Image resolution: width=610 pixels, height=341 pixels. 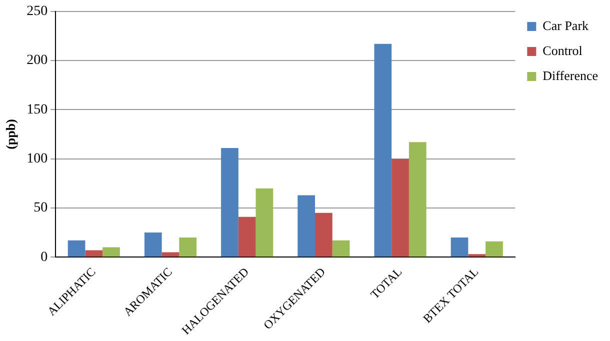 I want to click on y-tick-label: 250, so click(x=37, y=12).